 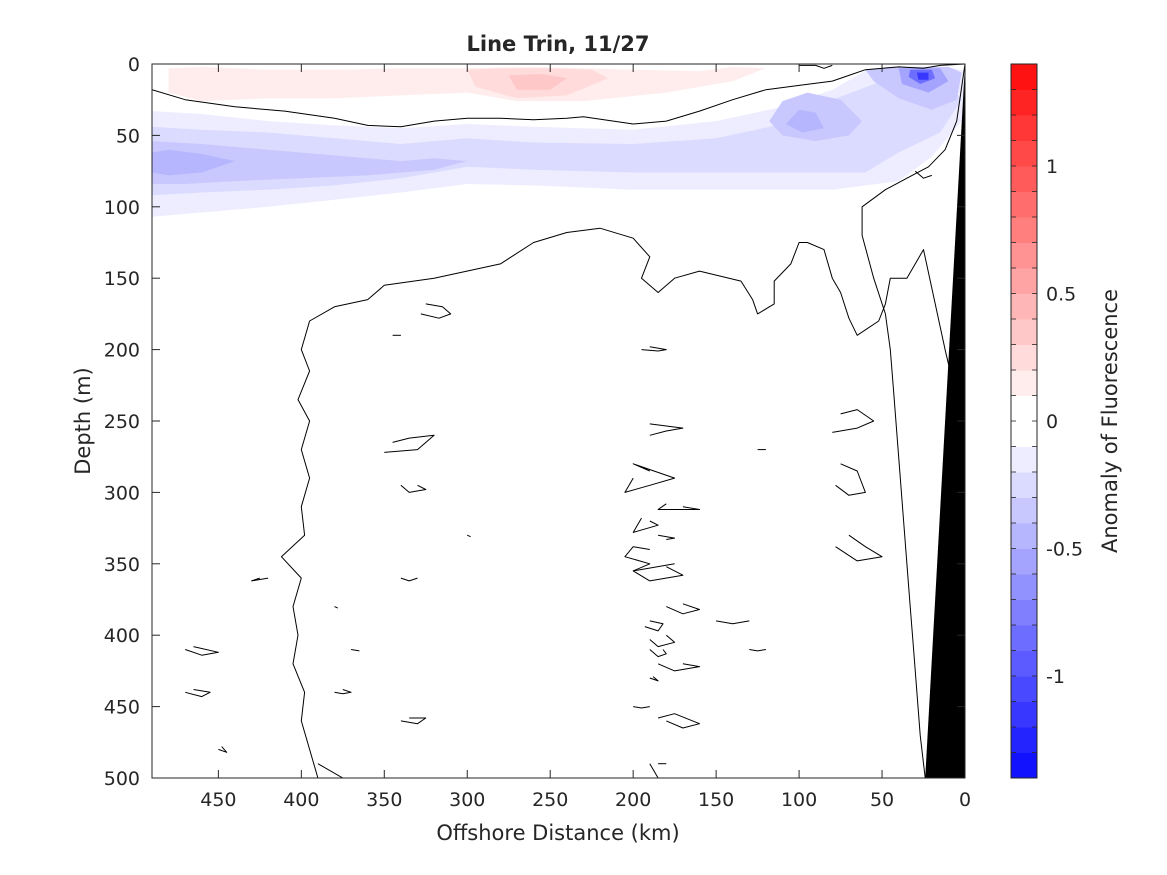 I want to click on anomaly-fill-layer, so click(x=558, y=141).